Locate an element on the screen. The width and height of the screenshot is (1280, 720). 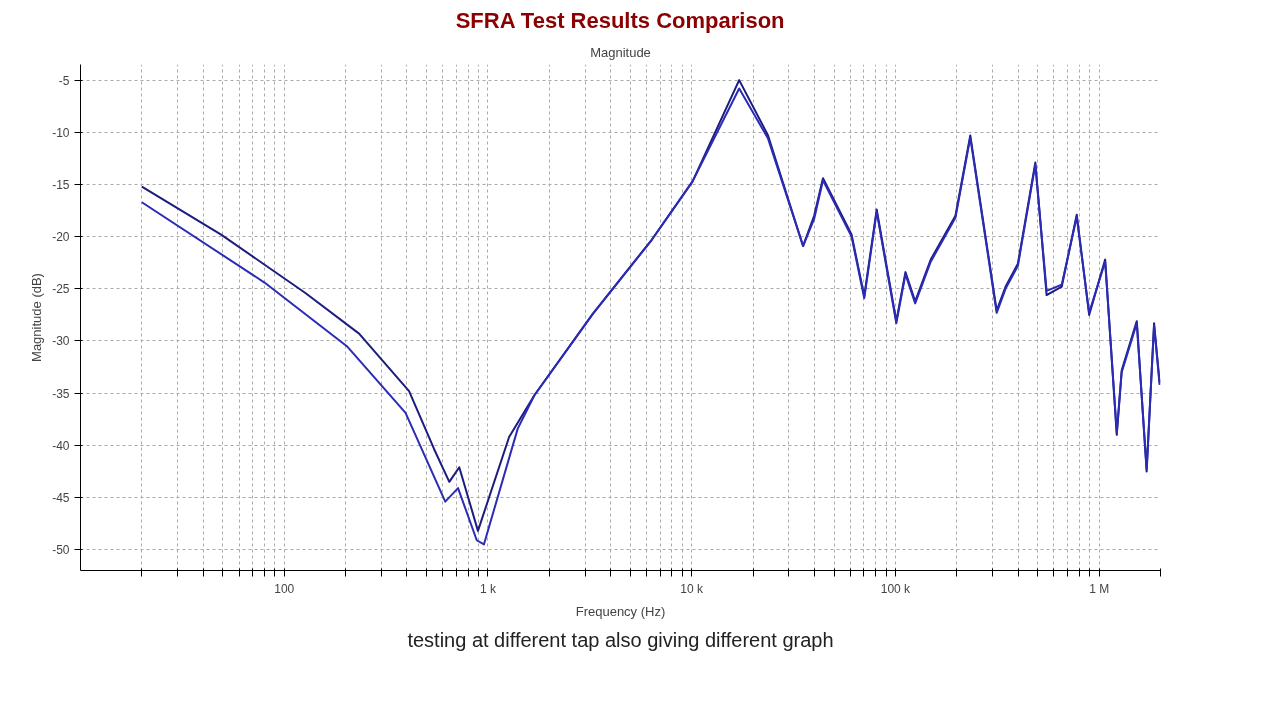
y-tick-label: -25 is located at coordinates (61, 289).